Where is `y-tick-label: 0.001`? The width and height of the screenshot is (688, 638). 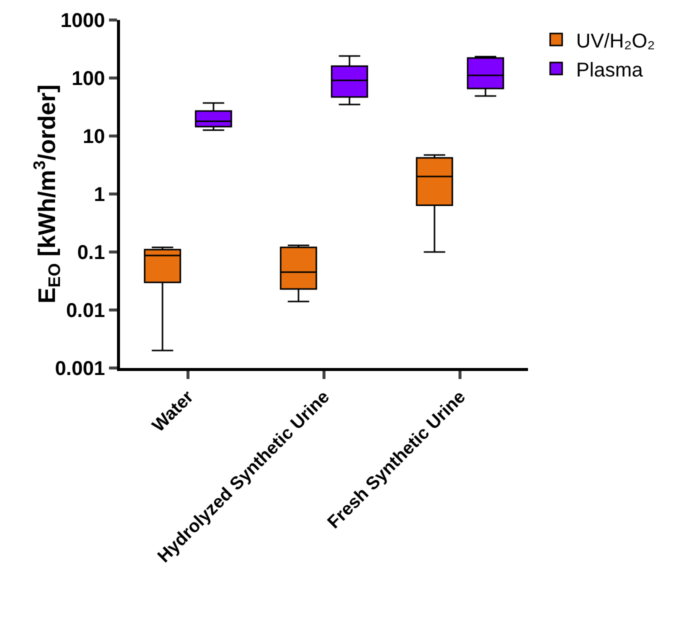
y-tick-label: 0.001 is located at coordinates (79, 369).